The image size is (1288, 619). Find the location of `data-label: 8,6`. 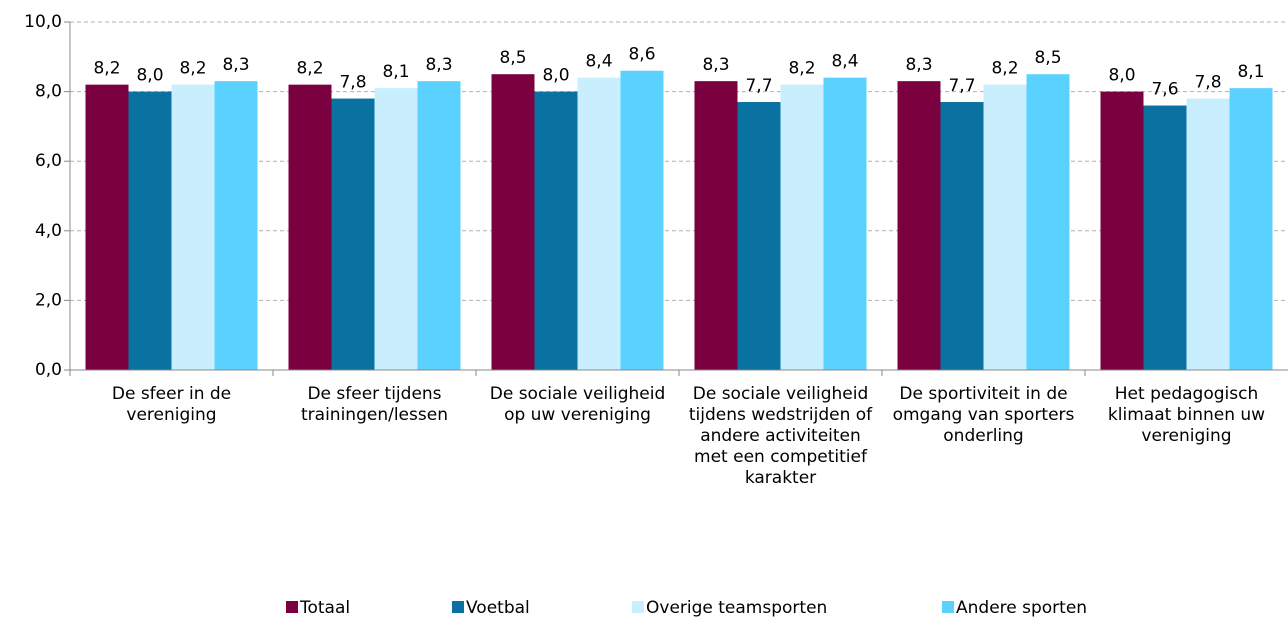

data-label: 8,6 is located at coordinates (641, 55).